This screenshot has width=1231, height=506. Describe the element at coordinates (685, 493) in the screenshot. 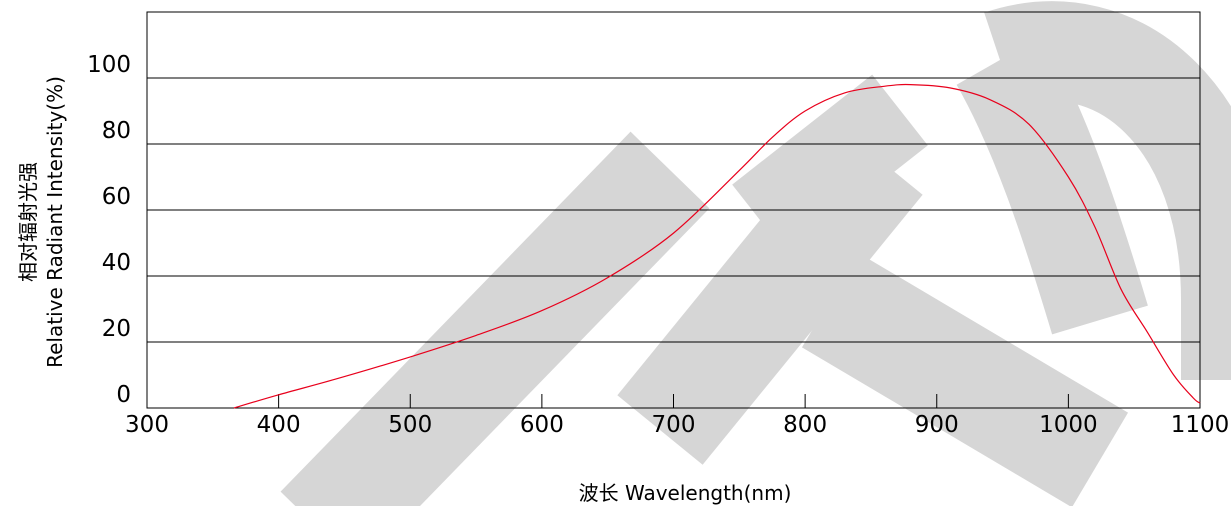

I see `x-axis-title: 波长 Wavelength(nm)` at that location.